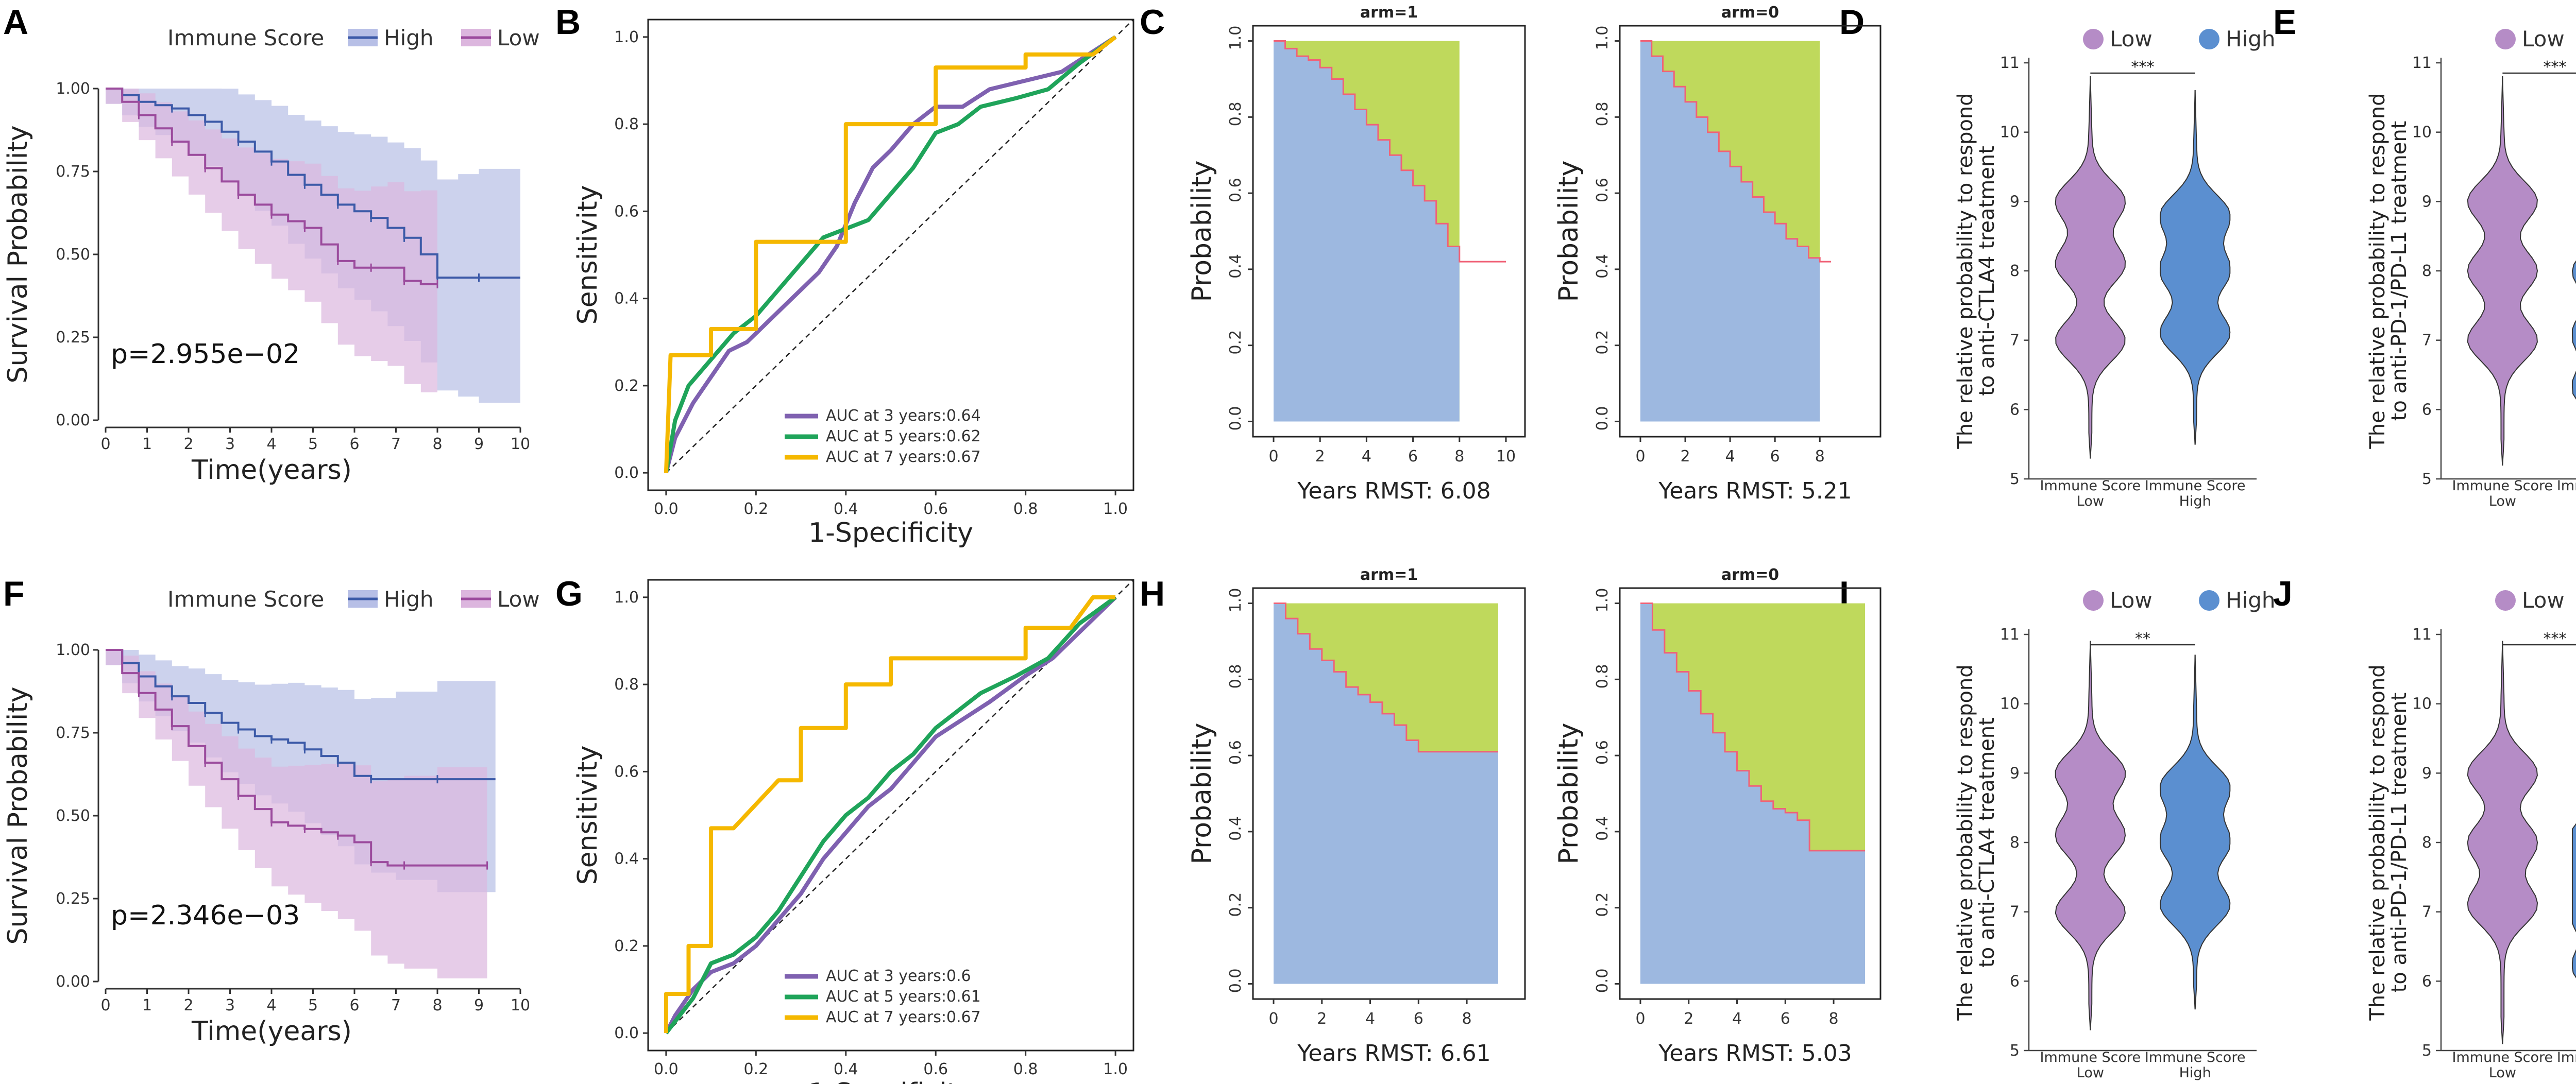 This screenshot has height=1084, width=2576. Describe the element at coordinates (1115, 1069) in the screenshot. I see `x-tick-label: 1.0` at that location.